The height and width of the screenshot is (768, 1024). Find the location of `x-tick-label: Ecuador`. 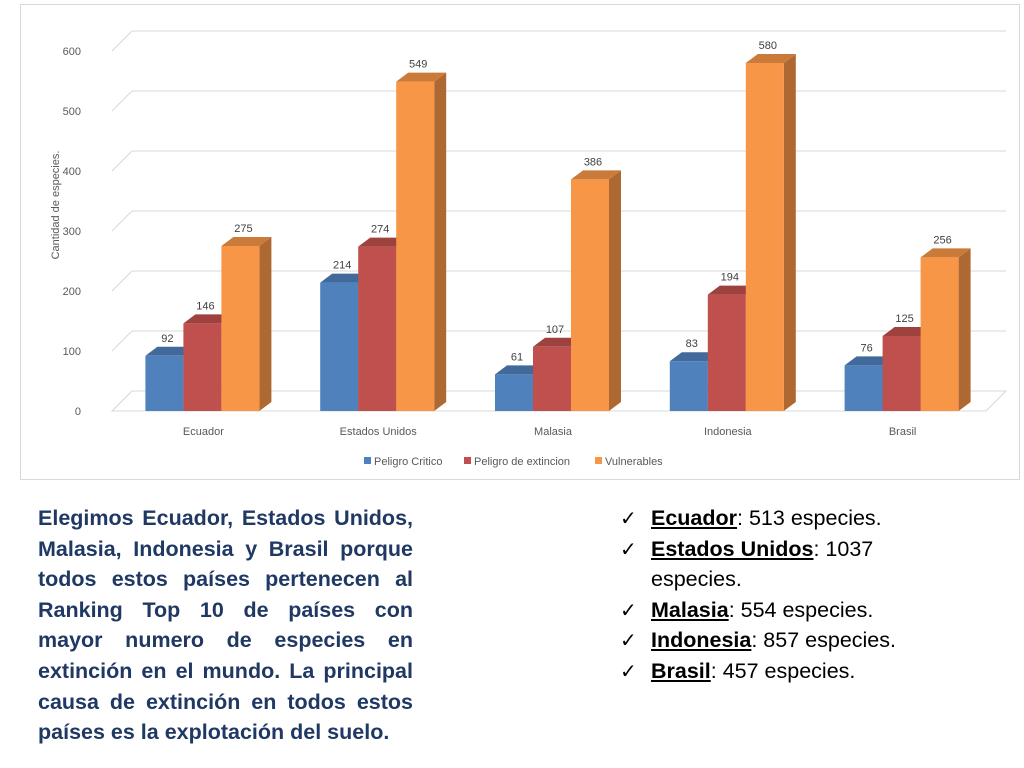

x-tick-label: Ecuador is located at coordinates (203, 432).